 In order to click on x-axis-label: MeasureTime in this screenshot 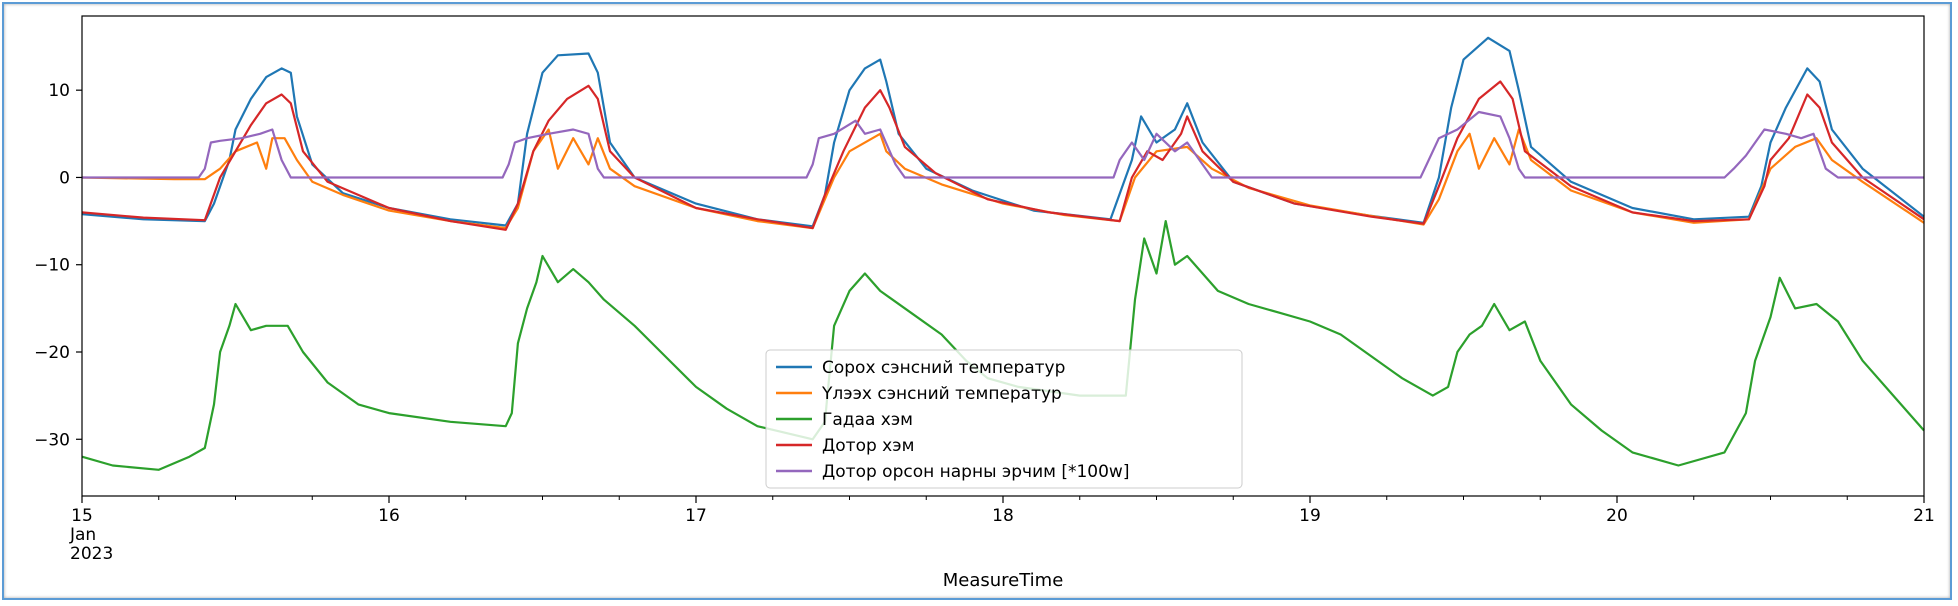, I will do `click(1003, 580)`.